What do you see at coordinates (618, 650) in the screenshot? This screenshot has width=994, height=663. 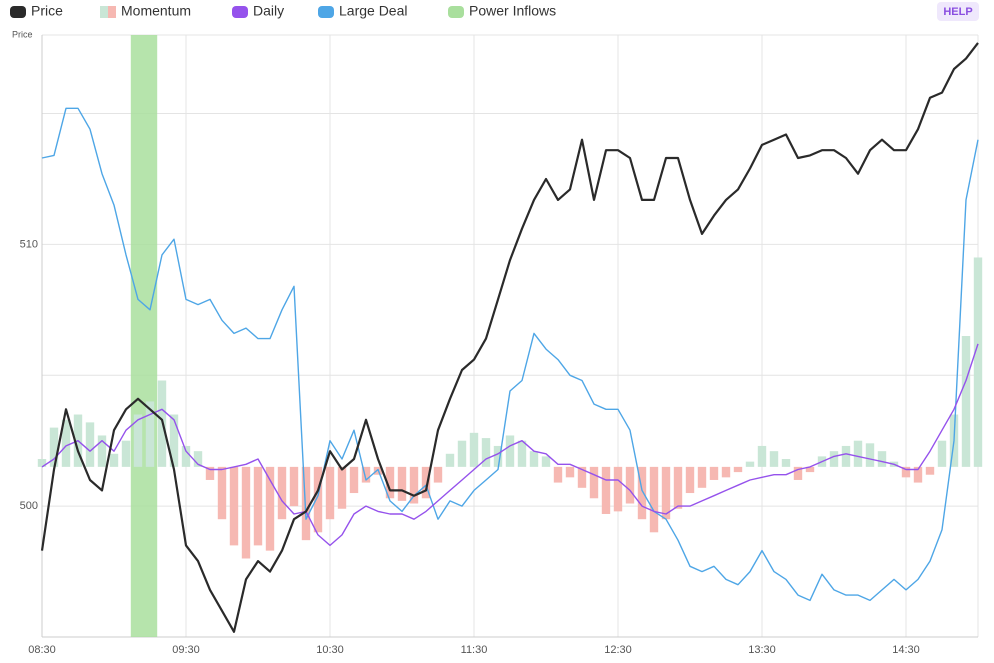 I see `x-tick-label: 12:30` at bounding box center [618, 650].